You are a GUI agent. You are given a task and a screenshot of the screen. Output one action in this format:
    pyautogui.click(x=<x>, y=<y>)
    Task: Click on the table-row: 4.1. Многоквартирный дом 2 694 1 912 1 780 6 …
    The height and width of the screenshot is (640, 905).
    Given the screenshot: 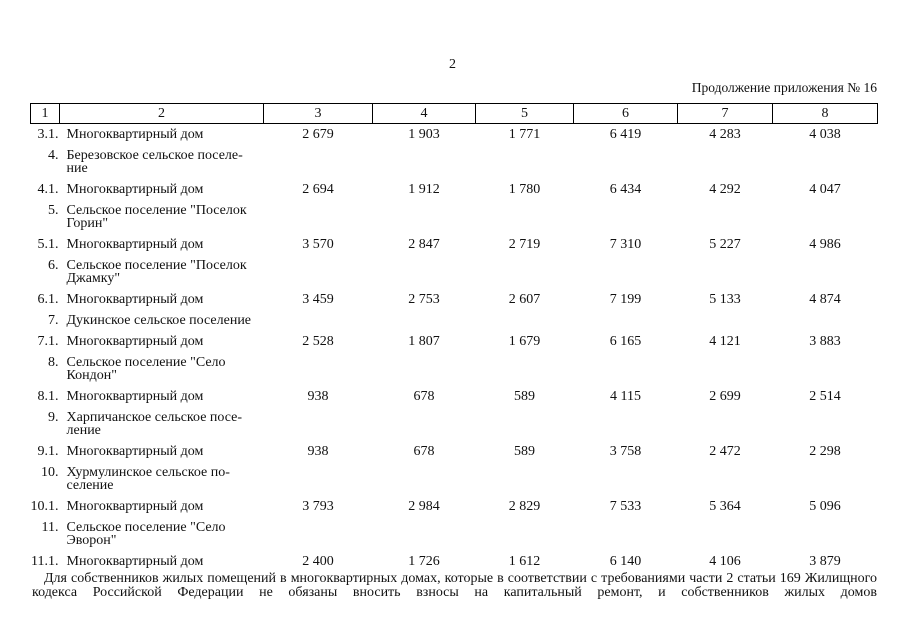 What is the action you would take?
    pyautogui.click(x=454, y=189)
    